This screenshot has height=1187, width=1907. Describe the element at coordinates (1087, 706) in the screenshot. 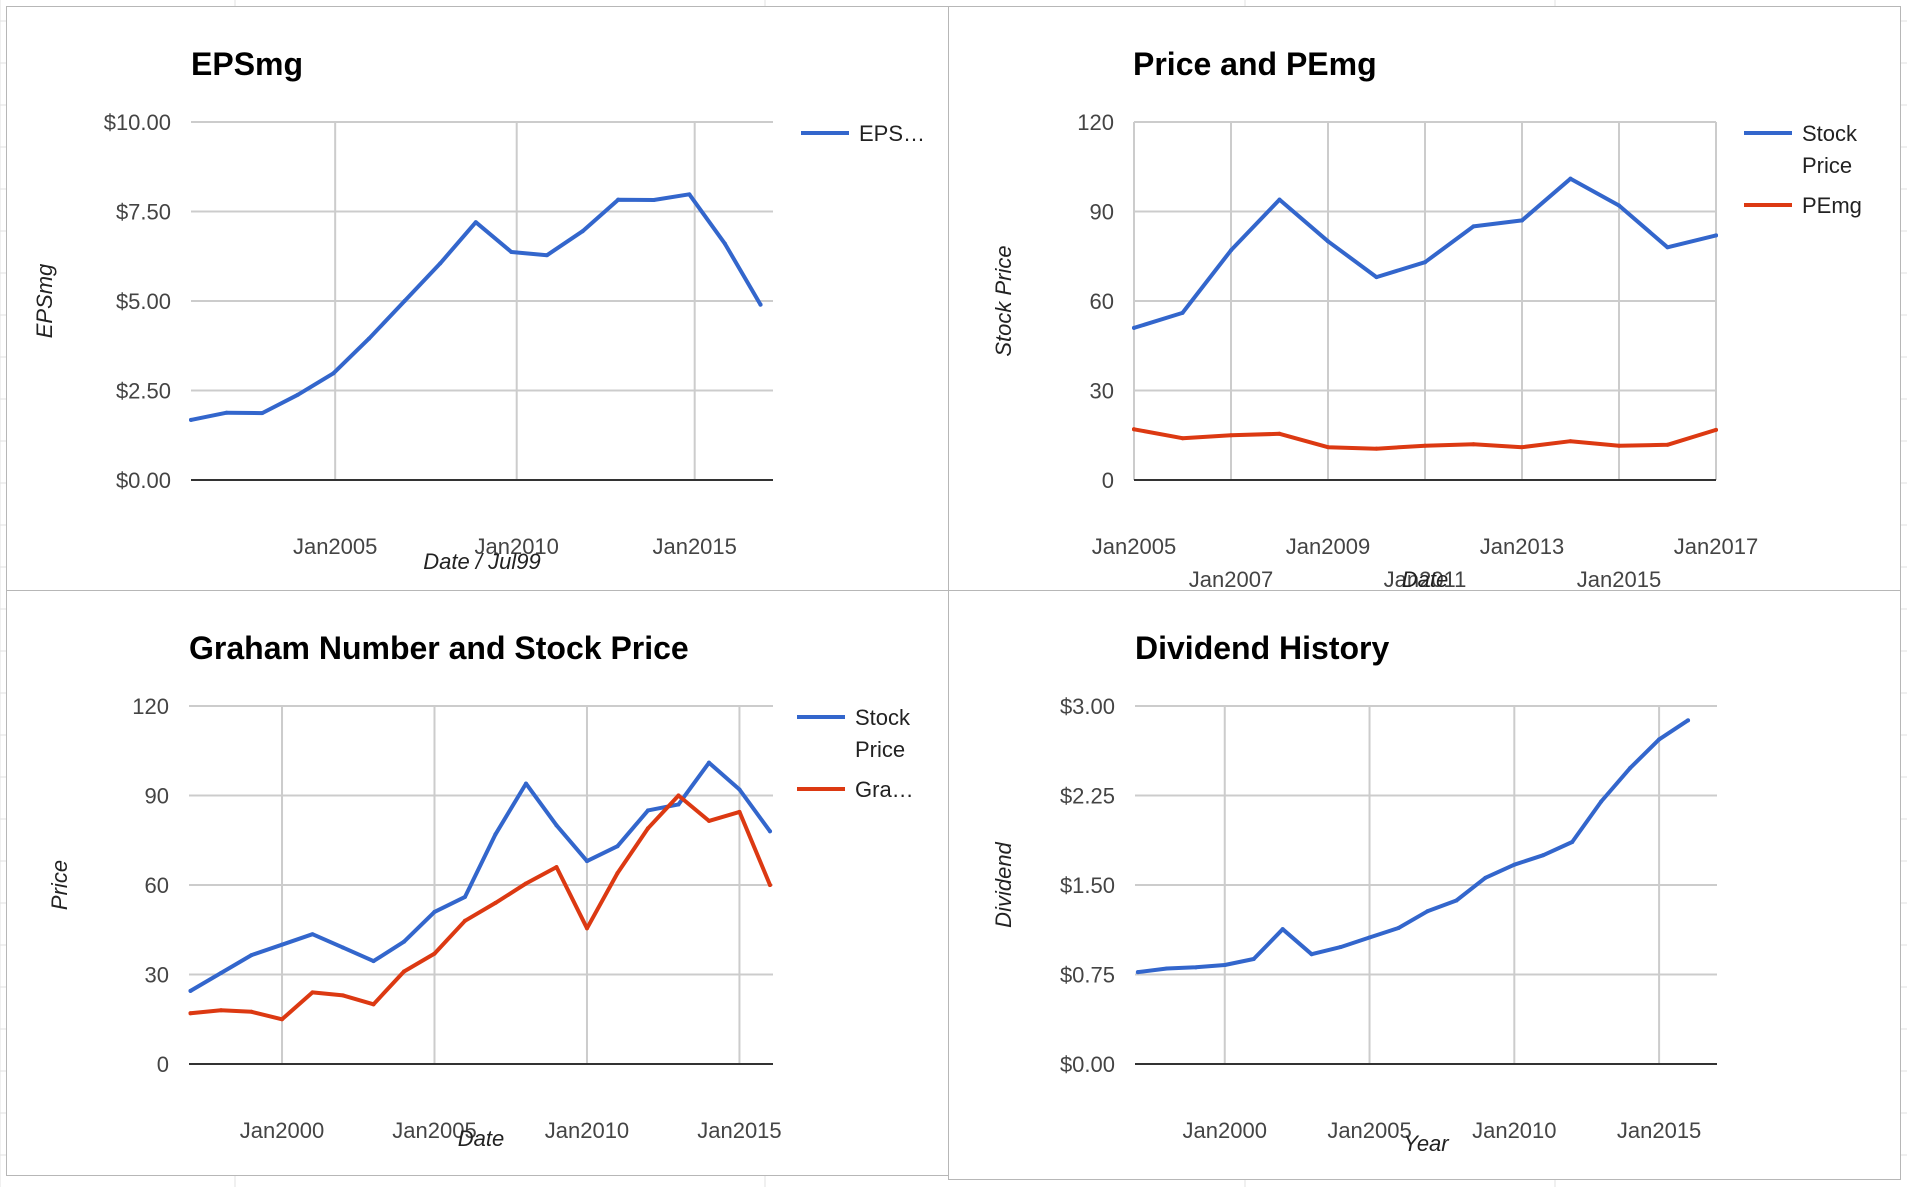

I see `y-tick-label: $3.00` at that location.